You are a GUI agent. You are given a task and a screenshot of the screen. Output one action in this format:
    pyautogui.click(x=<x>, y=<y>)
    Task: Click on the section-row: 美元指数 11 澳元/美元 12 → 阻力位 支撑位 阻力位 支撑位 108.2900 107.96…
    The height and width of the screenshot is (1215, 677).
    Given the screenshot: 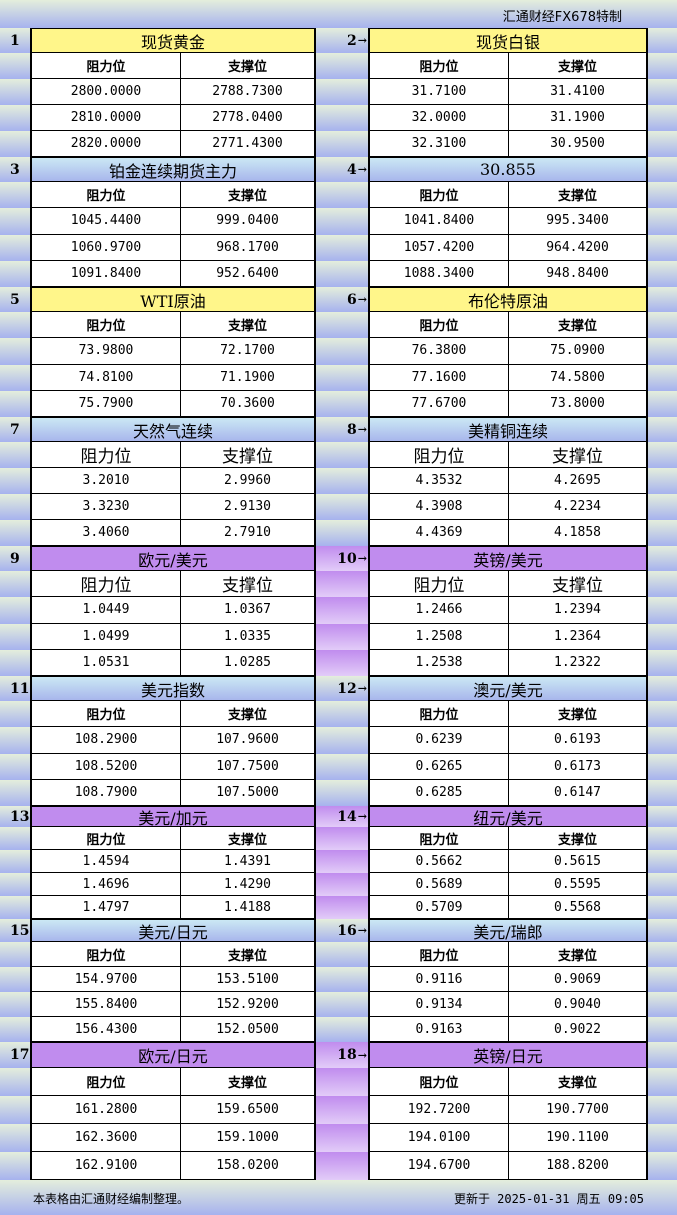 What is the action you would take?
    pyautogui.click(x=338, y=741)
    